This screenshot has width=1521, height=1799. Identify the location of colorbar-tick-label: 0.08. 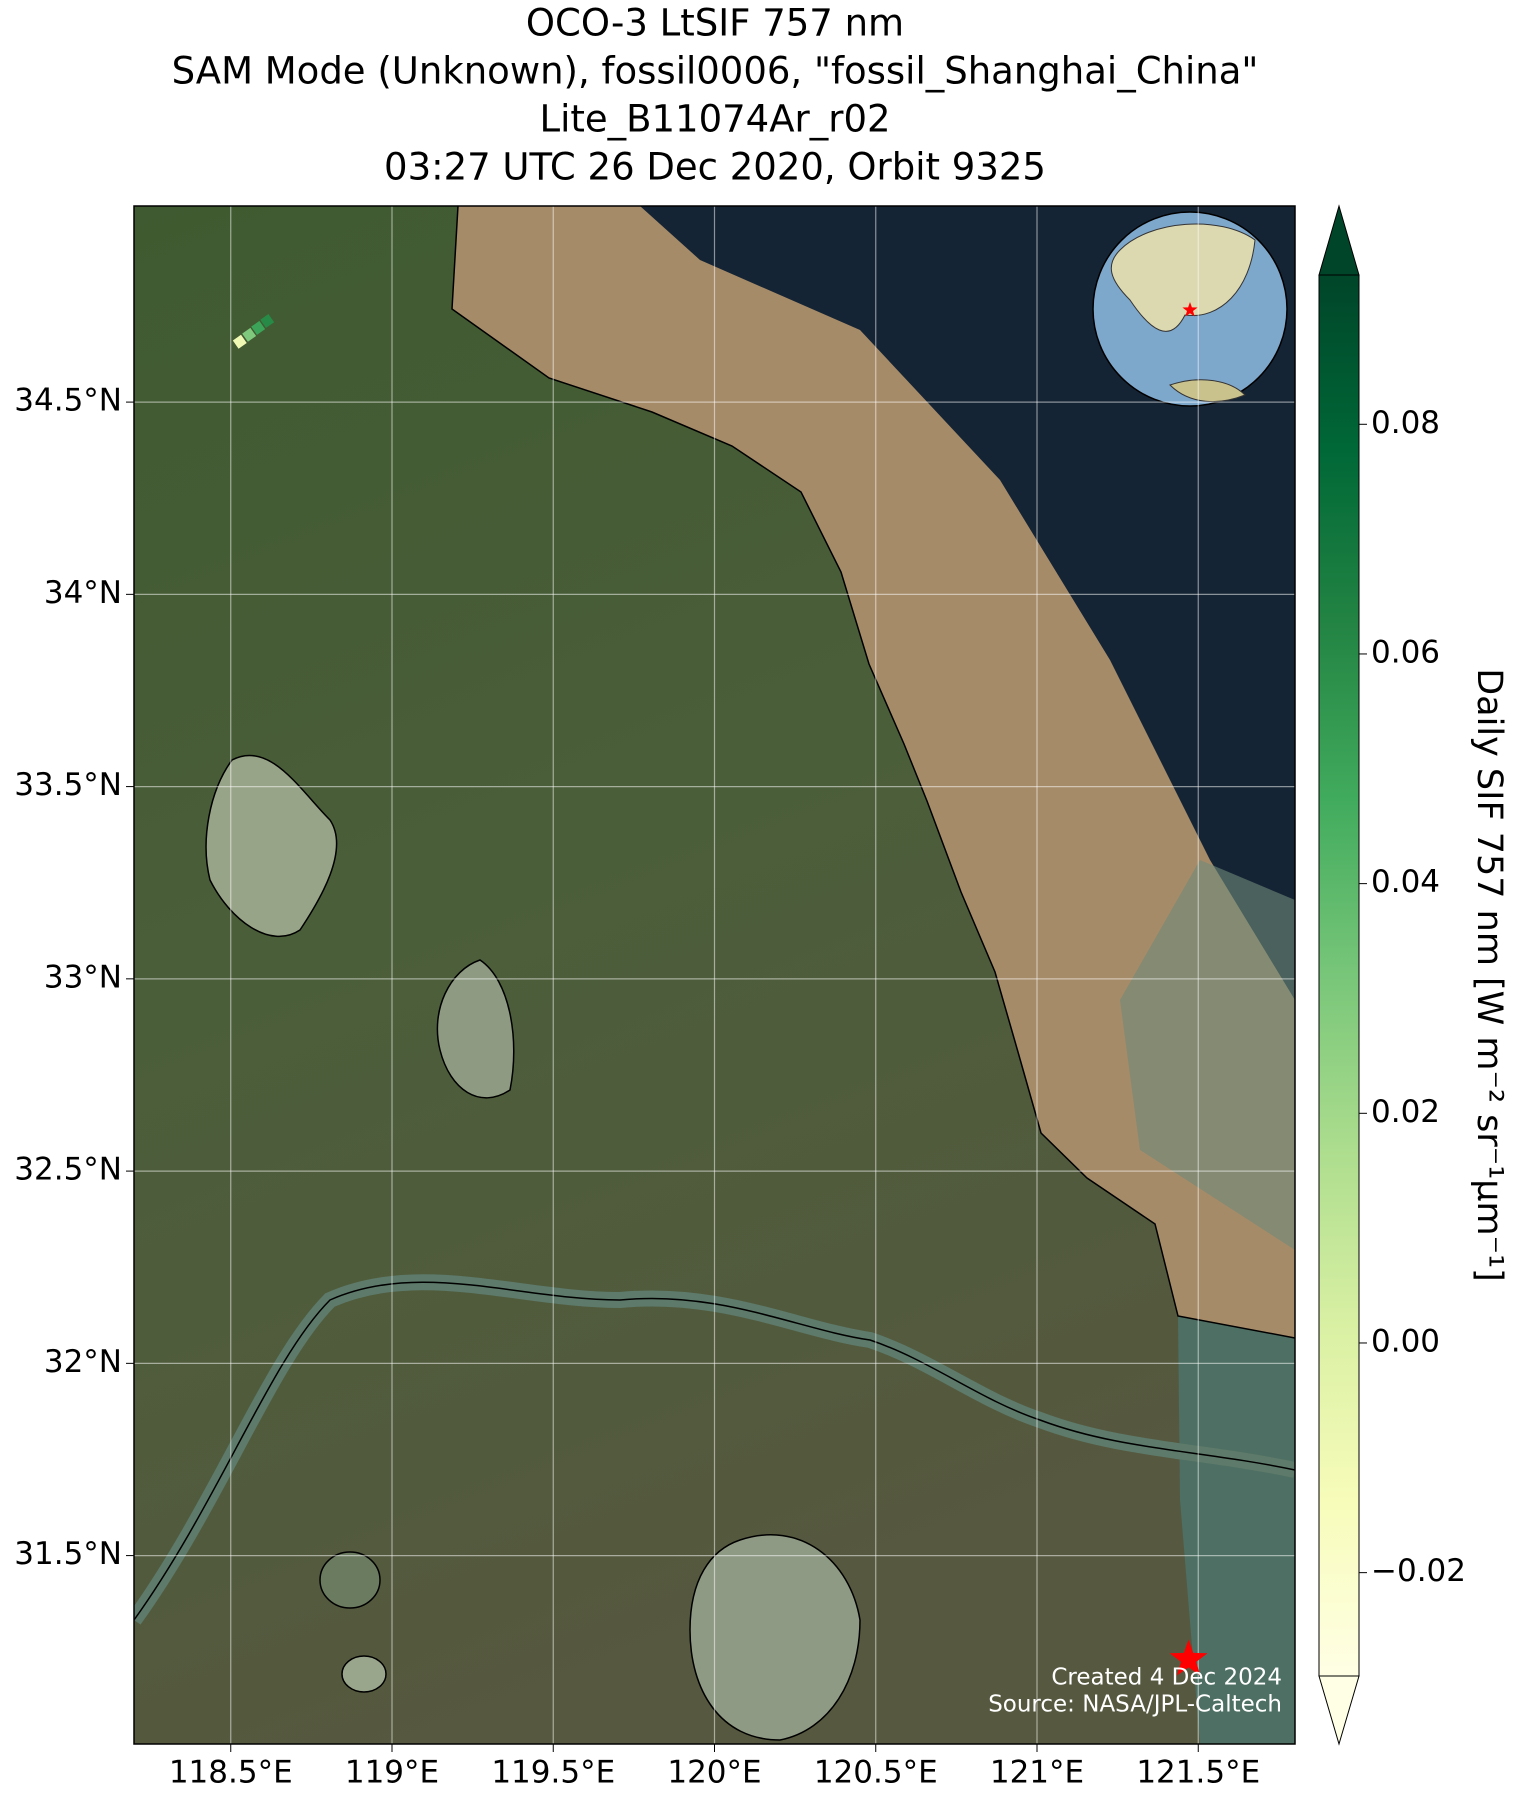
(1405, 423).